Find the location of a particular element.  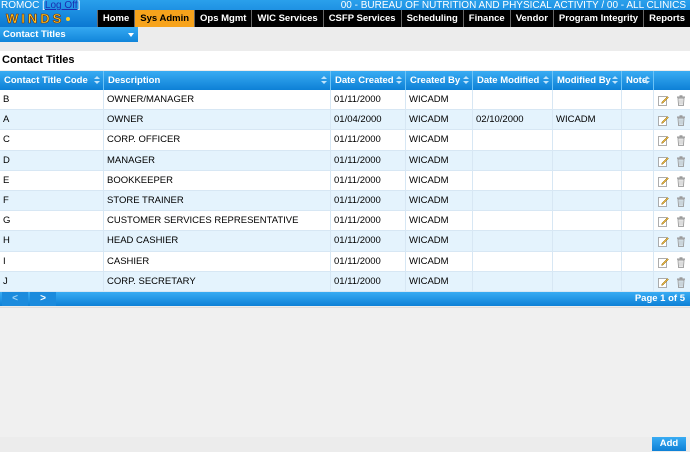

column-header-contact-title-code: Contact Title Code is located at coordinates (52, 80).